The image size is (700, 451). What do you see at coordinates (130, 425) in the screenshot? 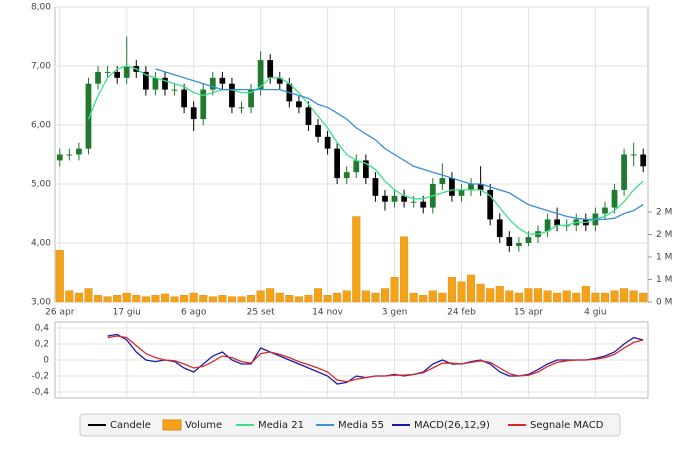
I see `legend-label: Candele` at bounding box center [130, 425].